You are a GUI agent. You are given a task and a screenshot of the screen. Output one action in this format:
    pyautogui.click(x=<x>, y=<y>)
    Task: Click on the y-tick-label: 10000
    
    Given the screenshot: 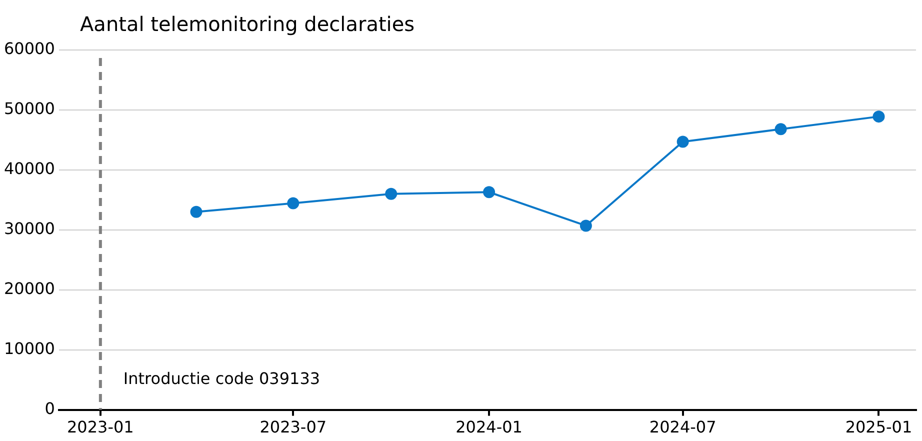 What is the action you would take?
    pyautogui.click(x=29, y=348)
    